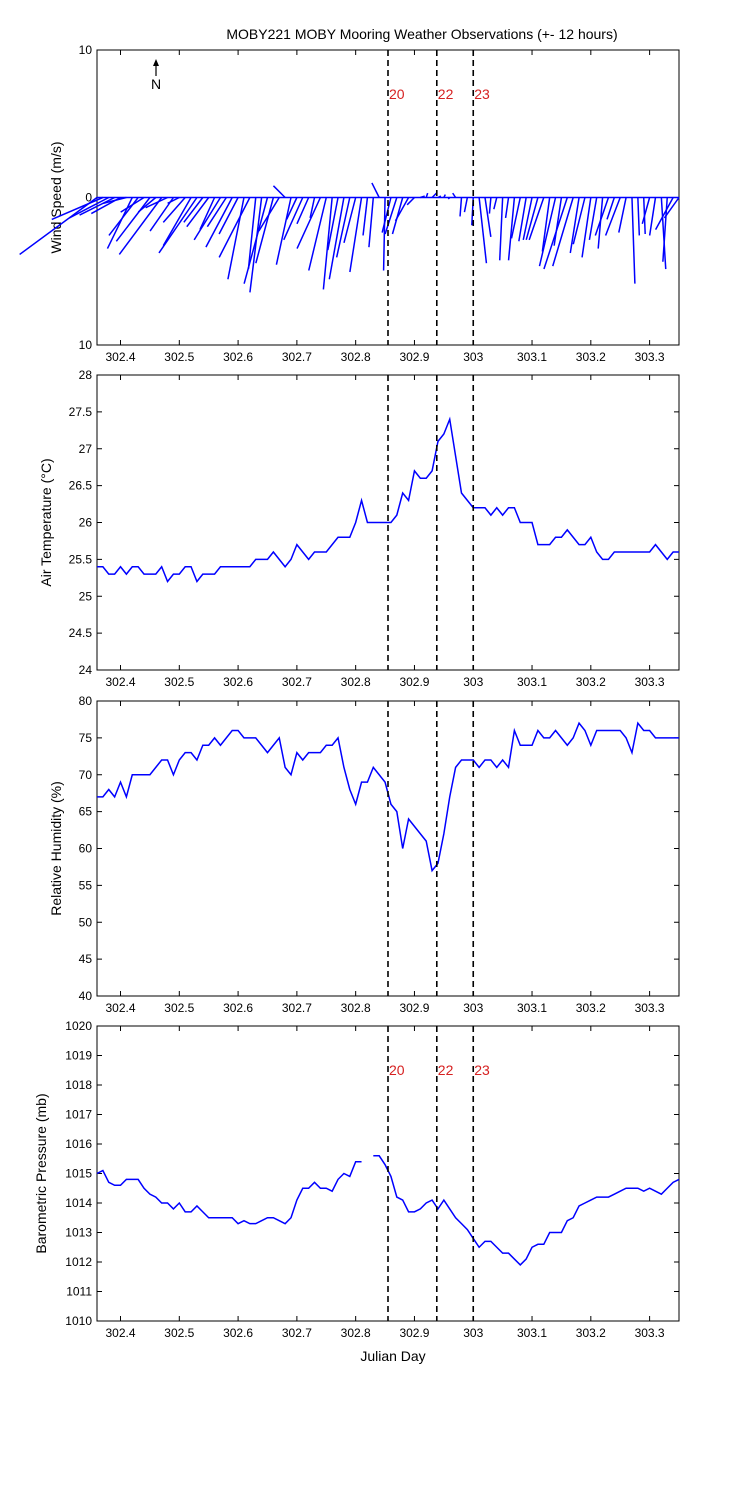 This screenshot has height=1500, width=750. What do you see at coordinates (86, 996) in the screenshot?
I see `y-tick-label: 40` at bounding box center [86, 996].